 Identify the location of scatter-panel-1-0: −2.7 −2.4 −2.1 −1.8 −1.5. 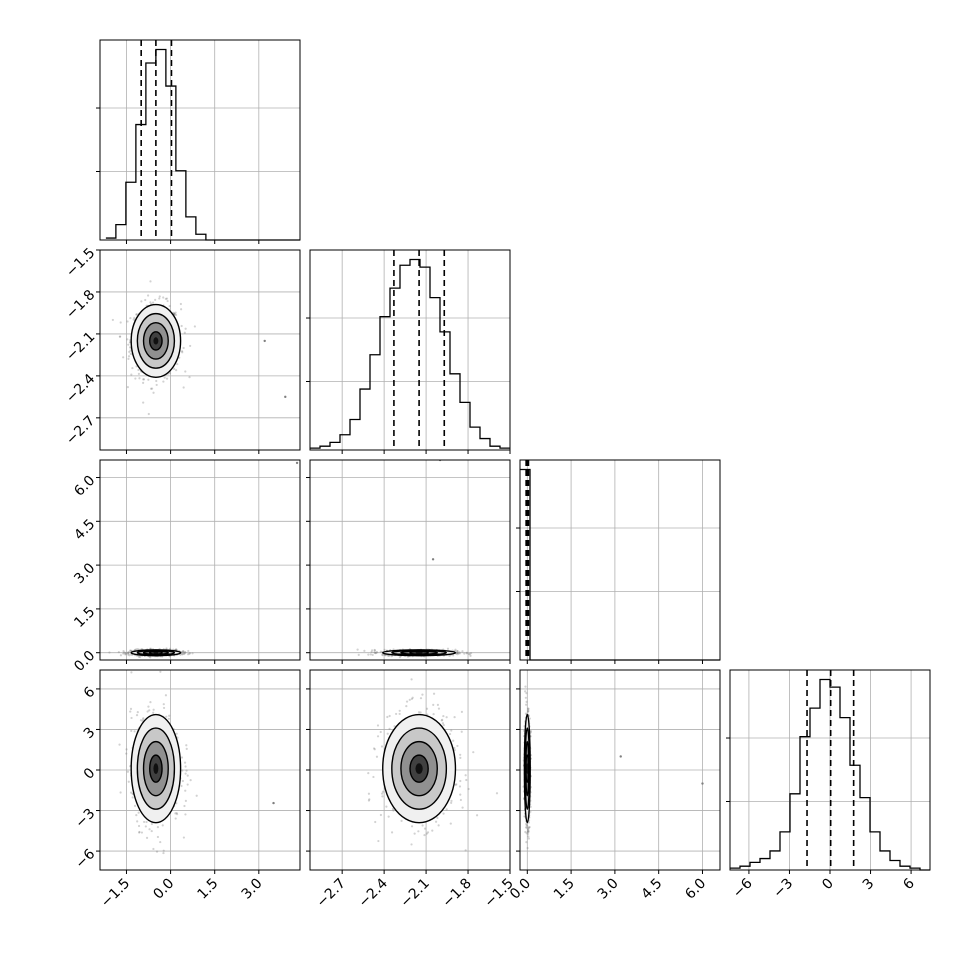
(182, 349).